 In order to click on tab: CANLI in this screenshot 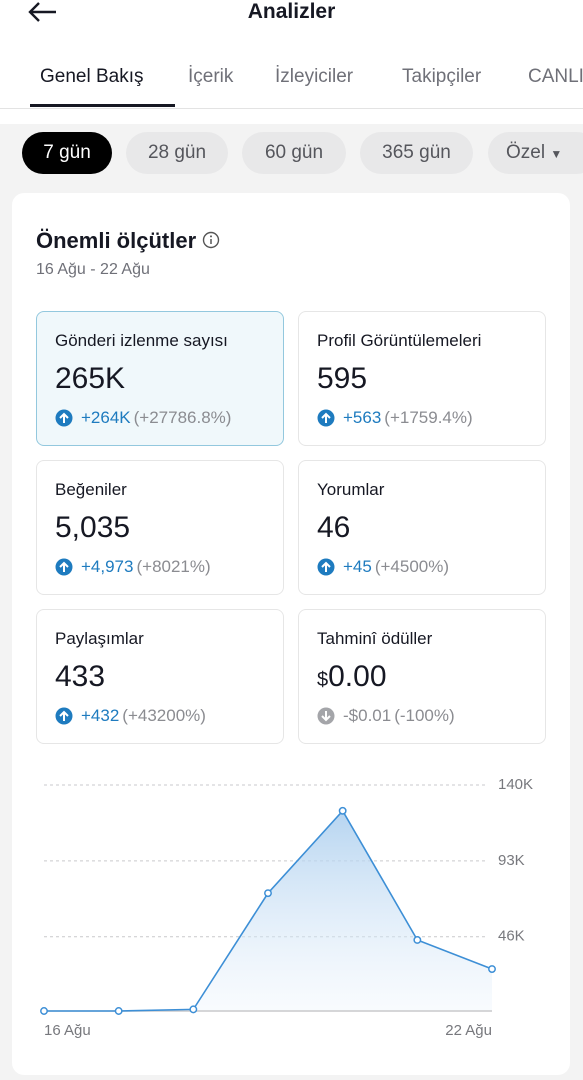, I will do `click(555, 76)`.